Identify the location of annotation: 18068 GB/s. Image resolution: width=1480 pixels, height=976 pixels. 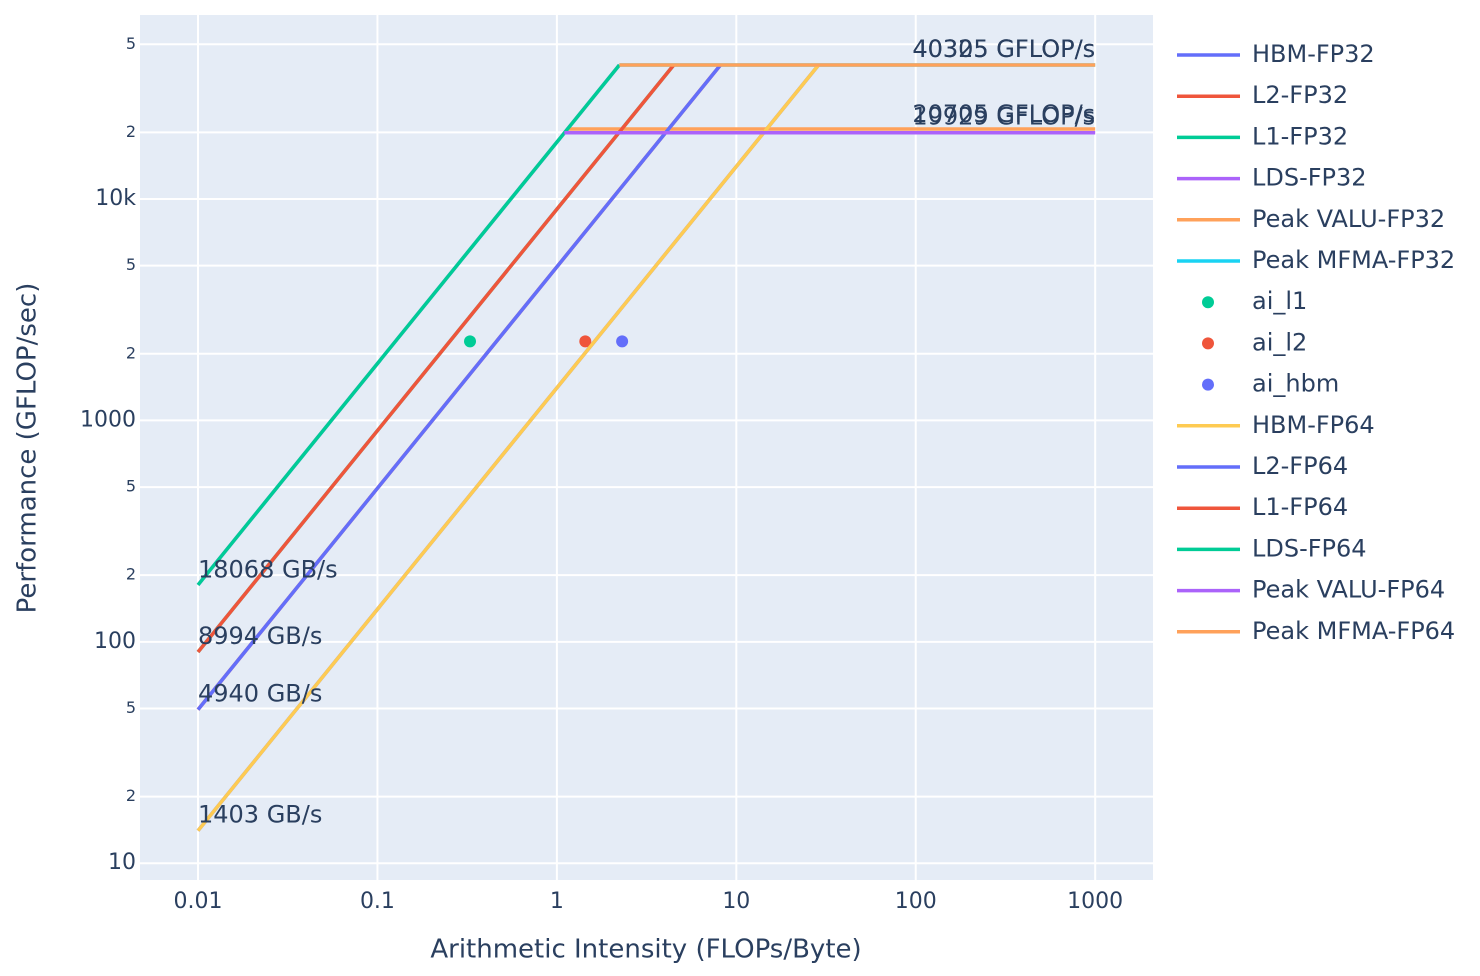
(268, 569).